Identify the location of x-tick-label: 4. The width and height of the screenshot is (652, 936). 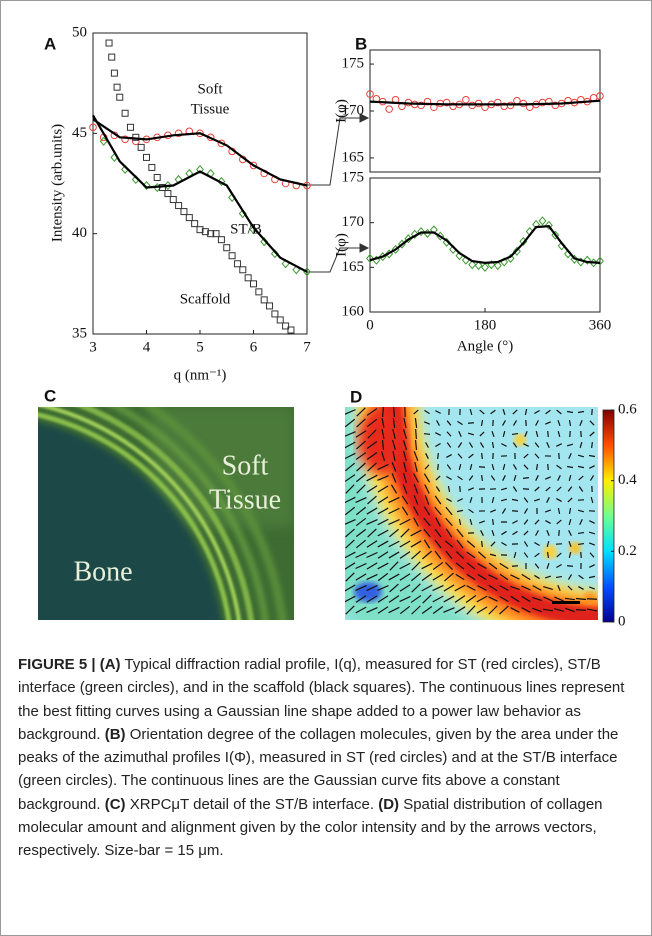
(147, 347).